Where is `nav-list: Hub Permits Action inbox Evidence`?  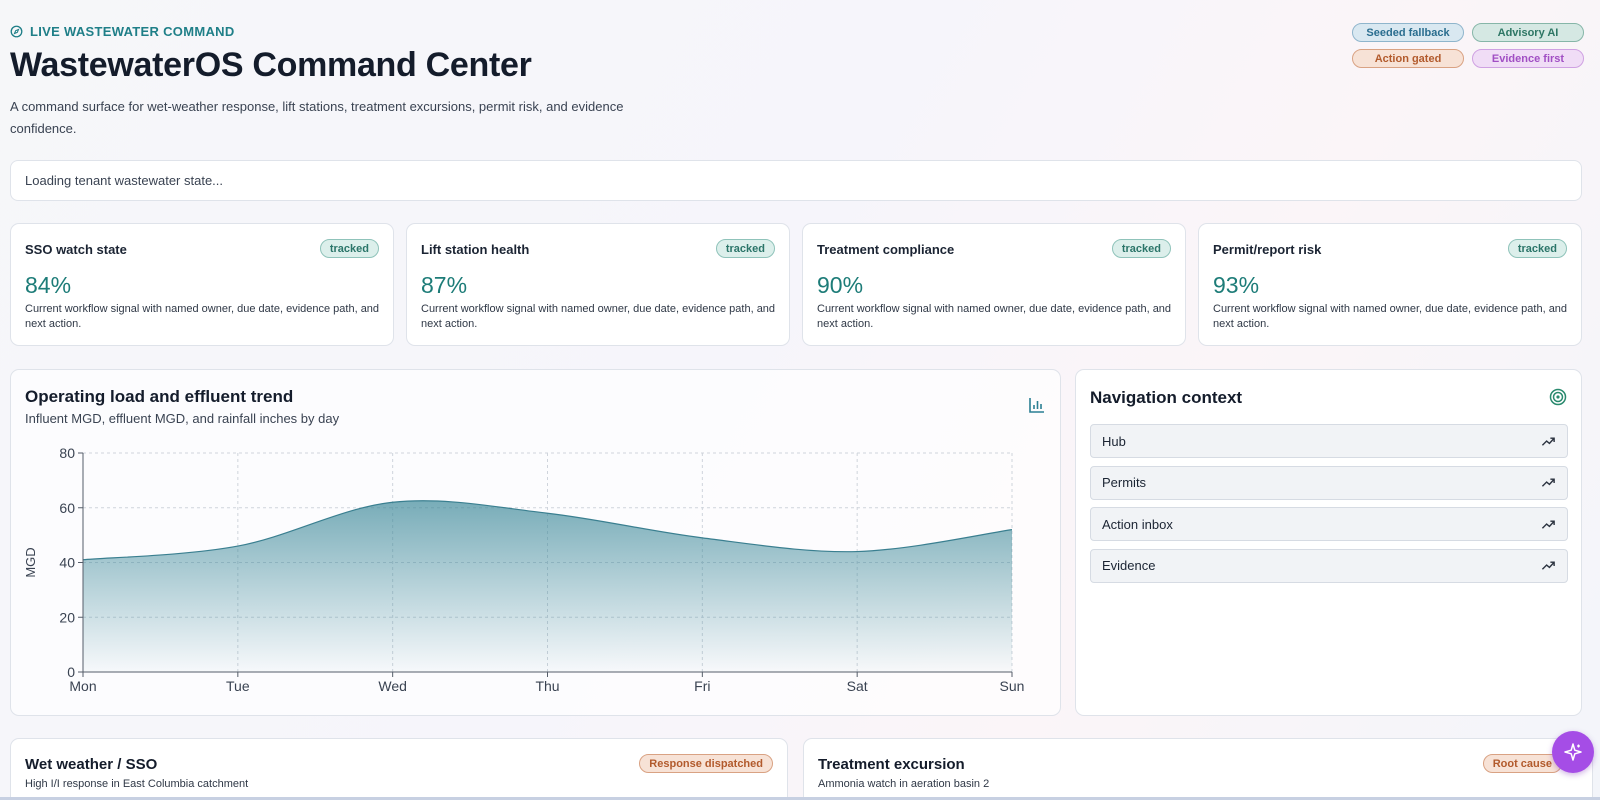 nav-list: Hub Permits Action inbox Evidence is located at coordinates (1329, 507).